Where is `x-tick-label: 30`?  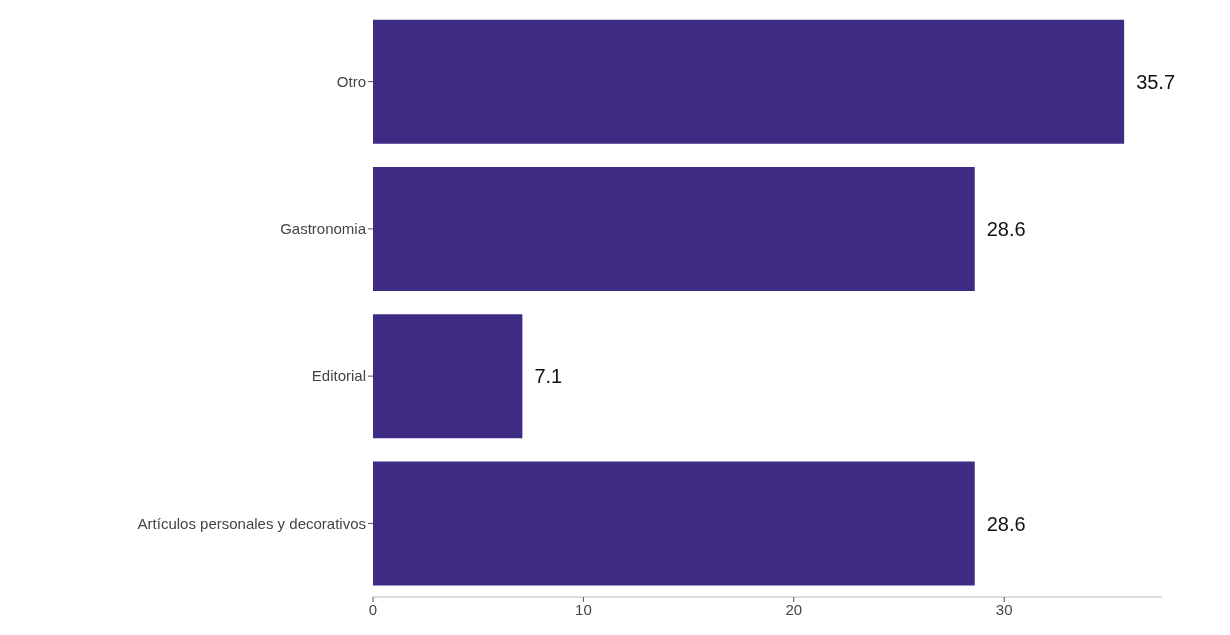 x-tick-label: 30 is located at coordinates (1004, 609).